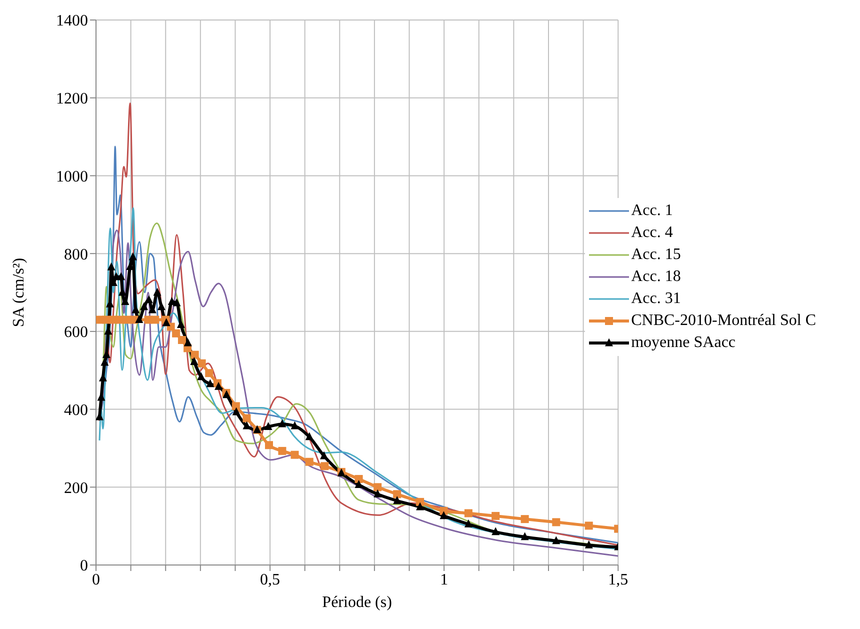  What do you see at coordinates (72, 21) in the screenshot?
I see `y-tick-label: 1400` at bounding box center [72, 21].